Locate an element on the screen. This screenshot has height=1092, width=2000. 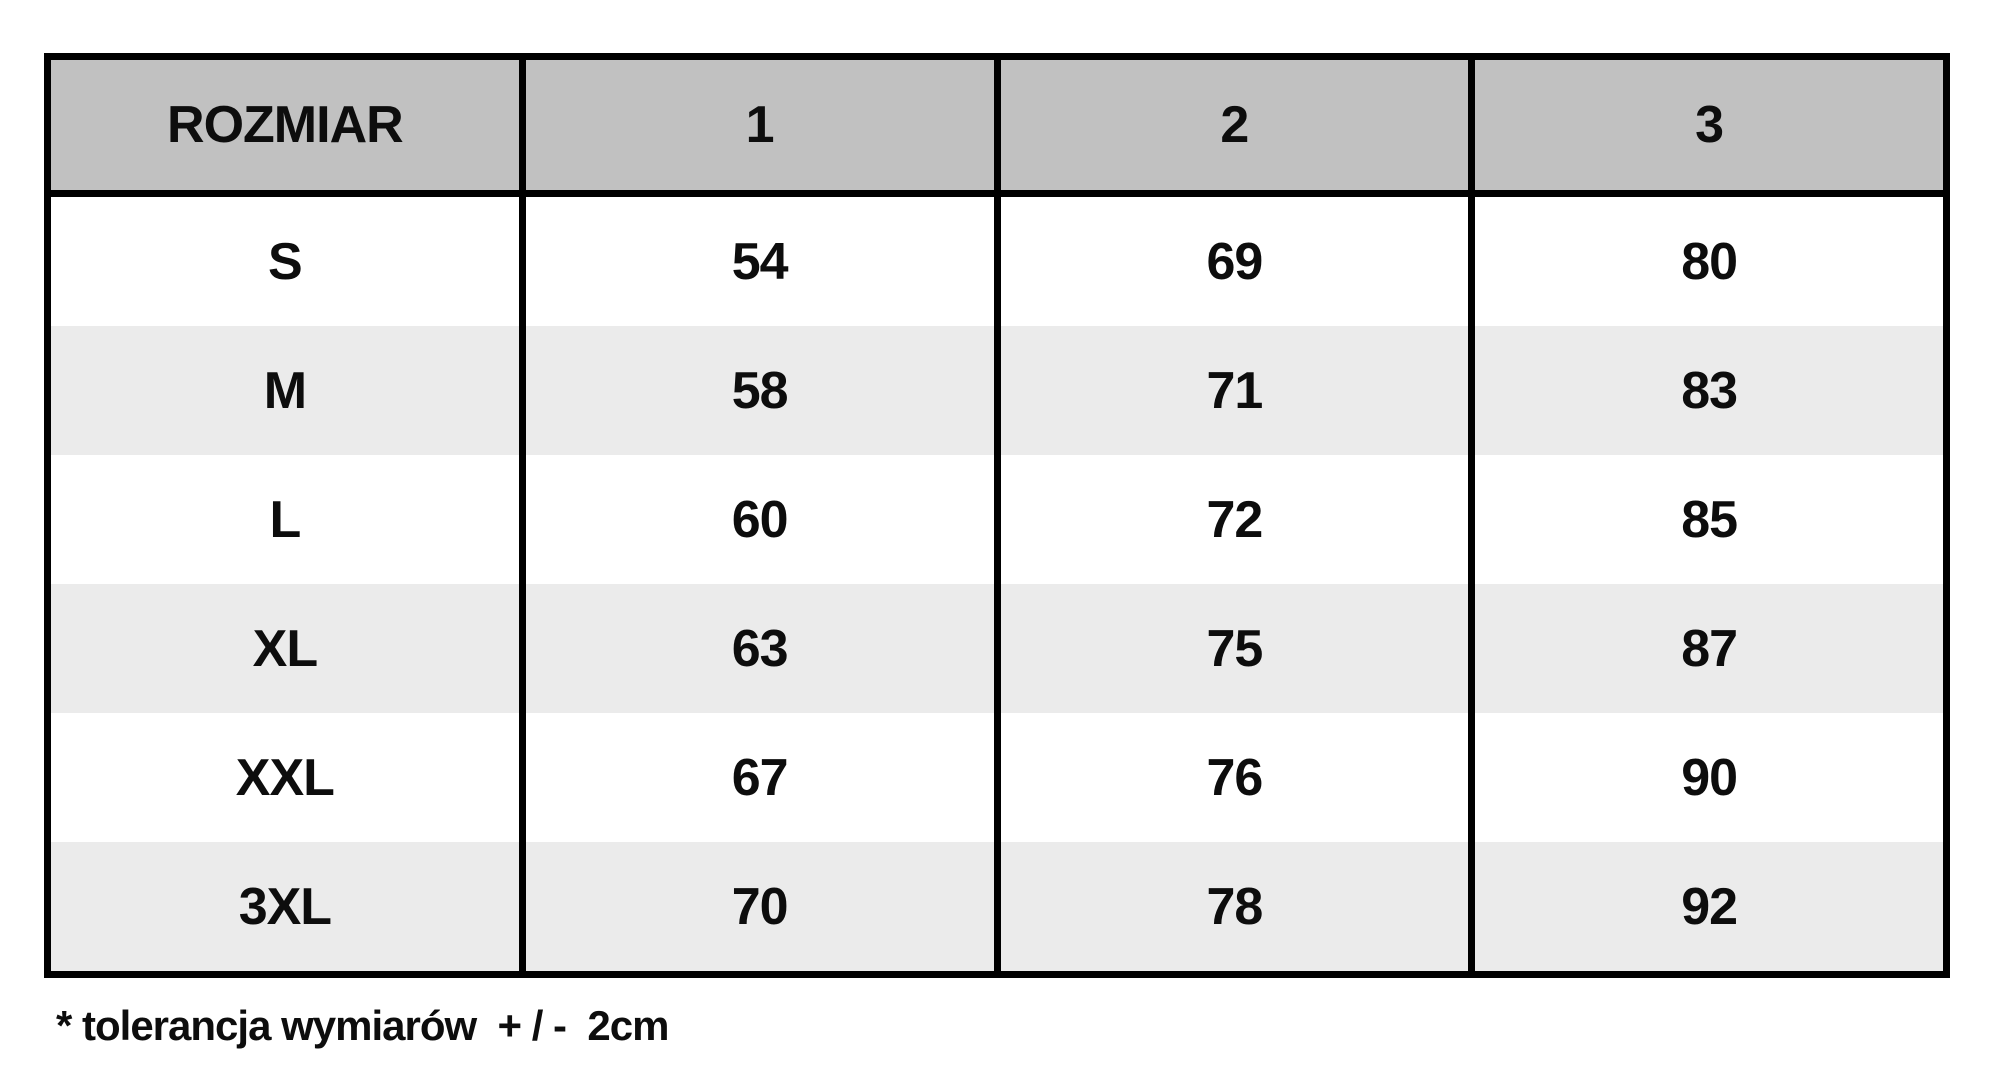
table-row-l: L 60 72 85 is located at coordinates (997, 519).